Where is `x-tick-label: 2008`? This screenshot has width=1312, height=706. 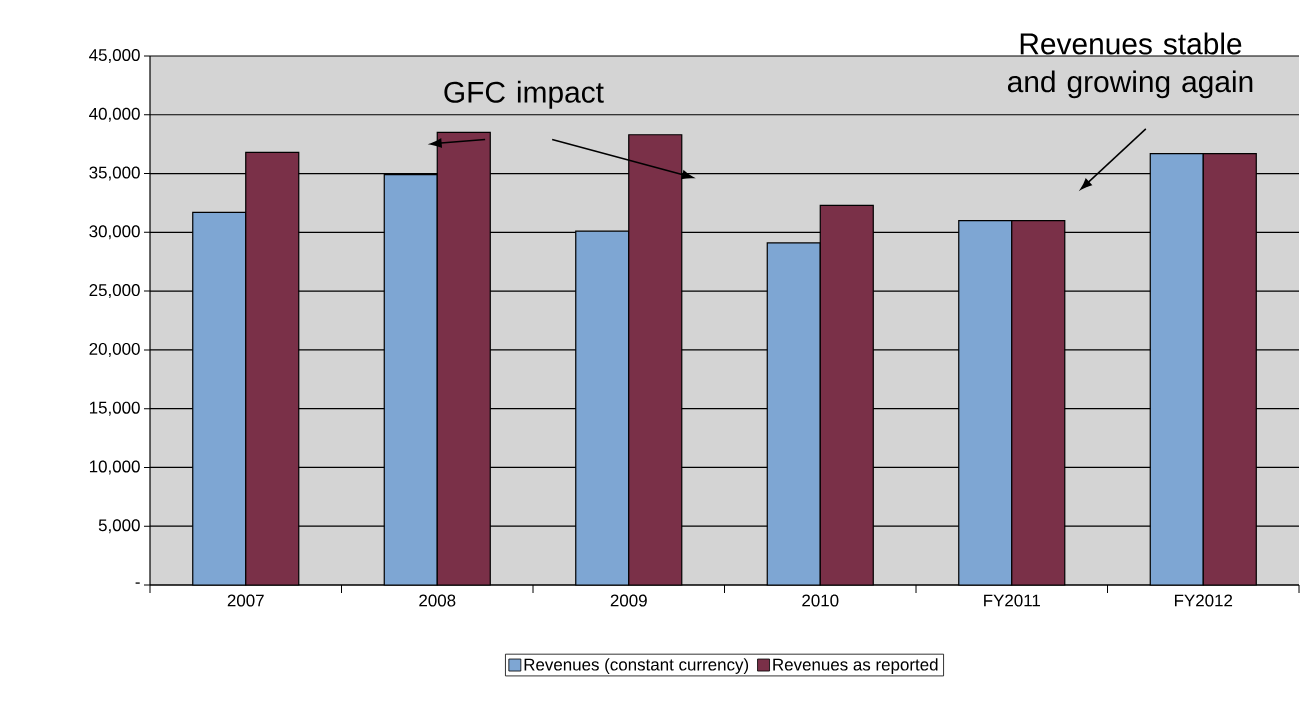 x-tick-label: 2008 is located at coordinates (437, 600).